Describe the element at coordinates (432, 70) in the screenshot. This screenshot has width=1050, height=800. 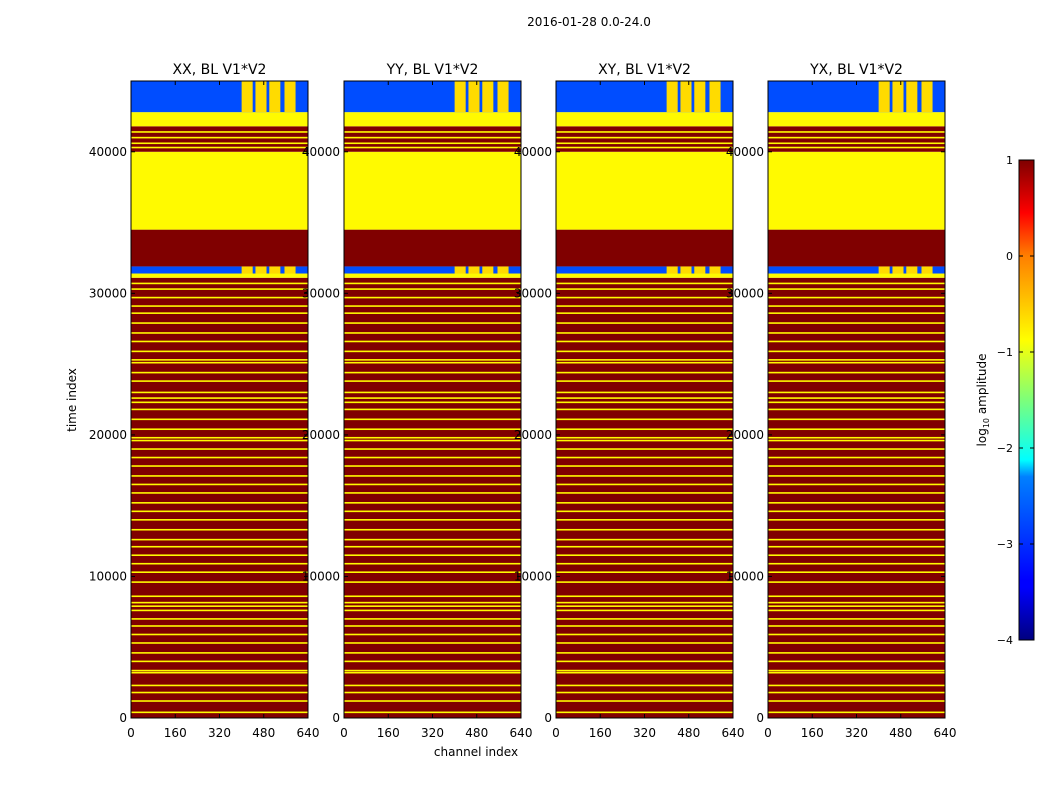
I see `panel-title: YY, BL V1*V2` at that location.